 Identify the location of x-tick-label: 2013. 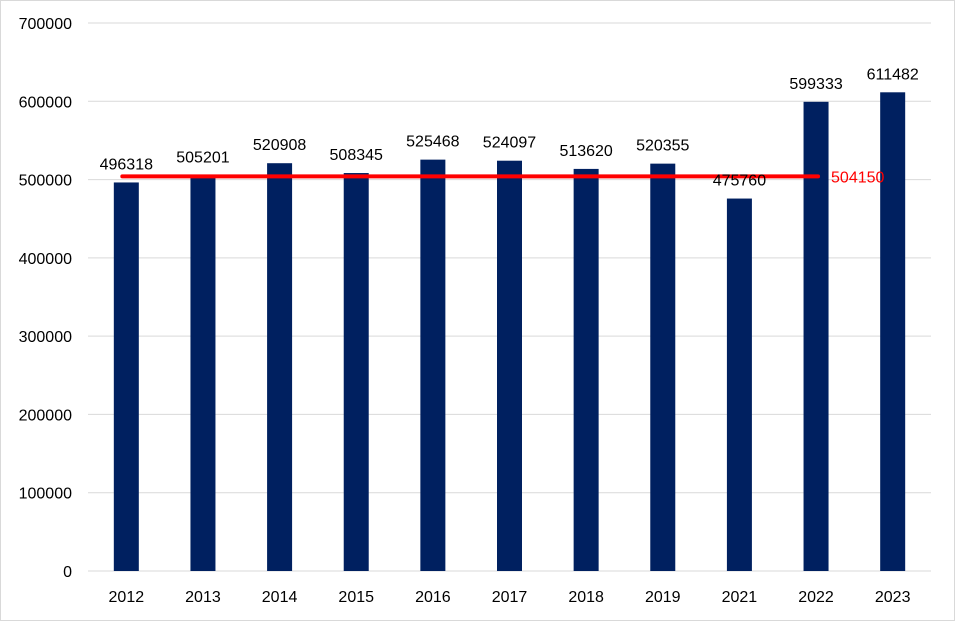
(203, 597).